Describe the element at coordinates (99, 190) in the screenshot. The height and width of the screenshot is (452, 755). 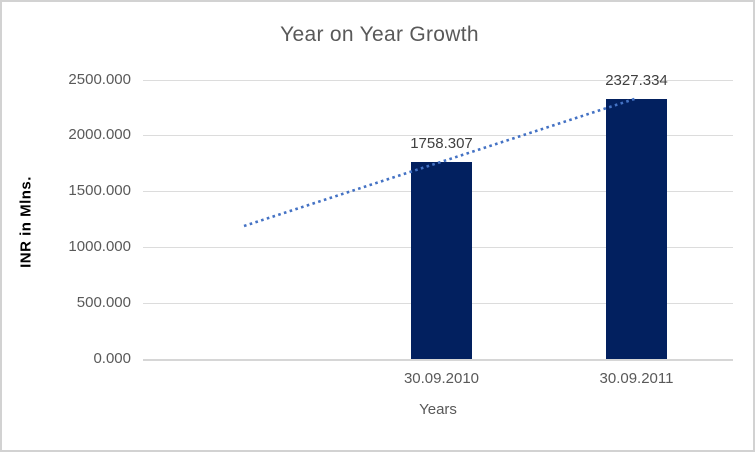
I see `y-tick-label: 1500.000` at that location.